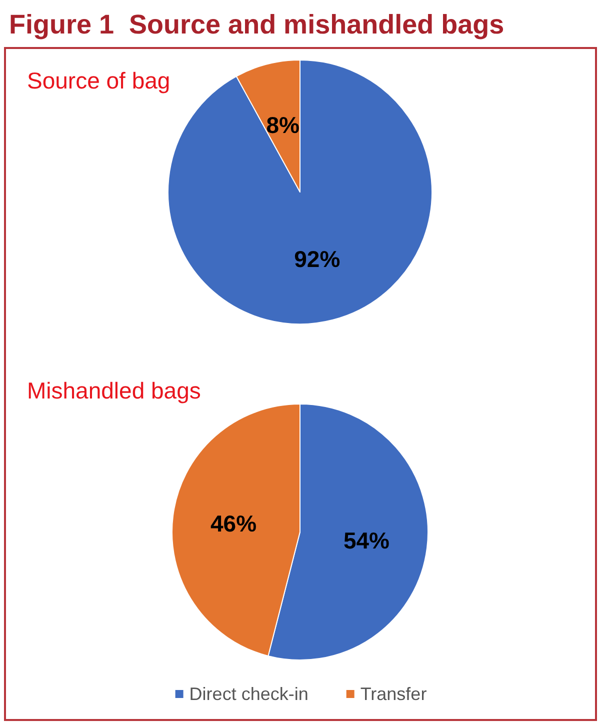 This screenshot has height=722, width=600. Describe the element at coordinates (114, 391) in the screenshot. I see `slice-label: Mishandled bags` at that location.